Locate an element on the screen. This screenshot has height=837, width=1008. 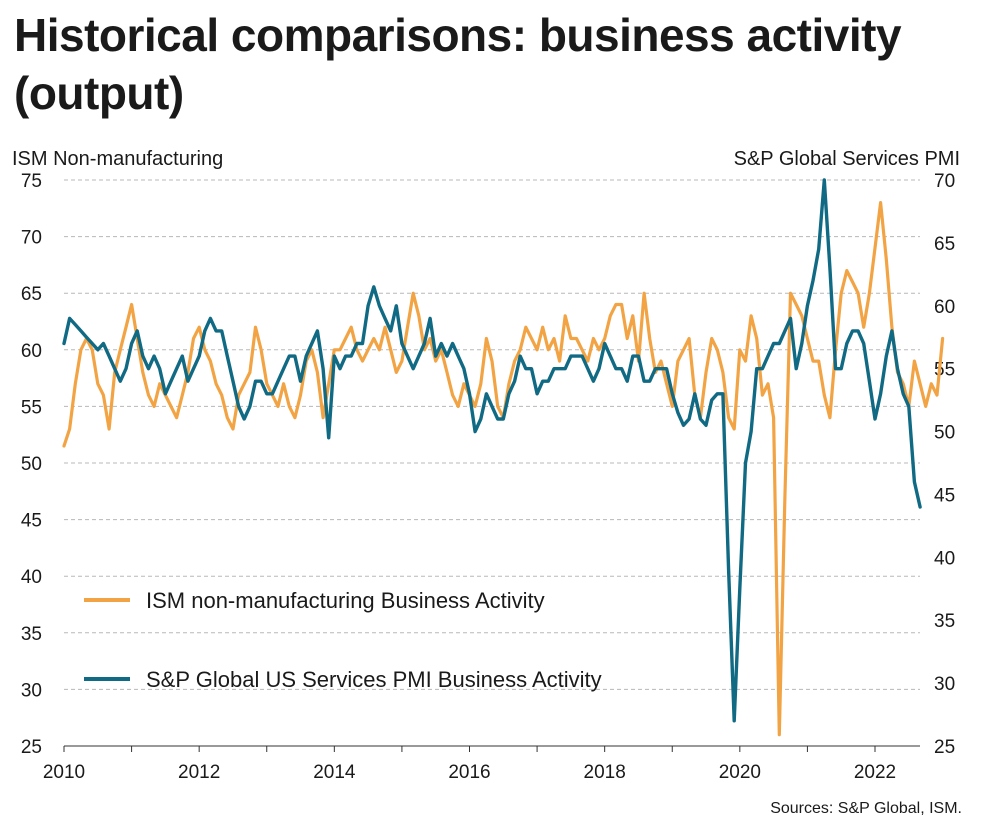
right-tick-label: 45 is located at coordinates (944, 495).